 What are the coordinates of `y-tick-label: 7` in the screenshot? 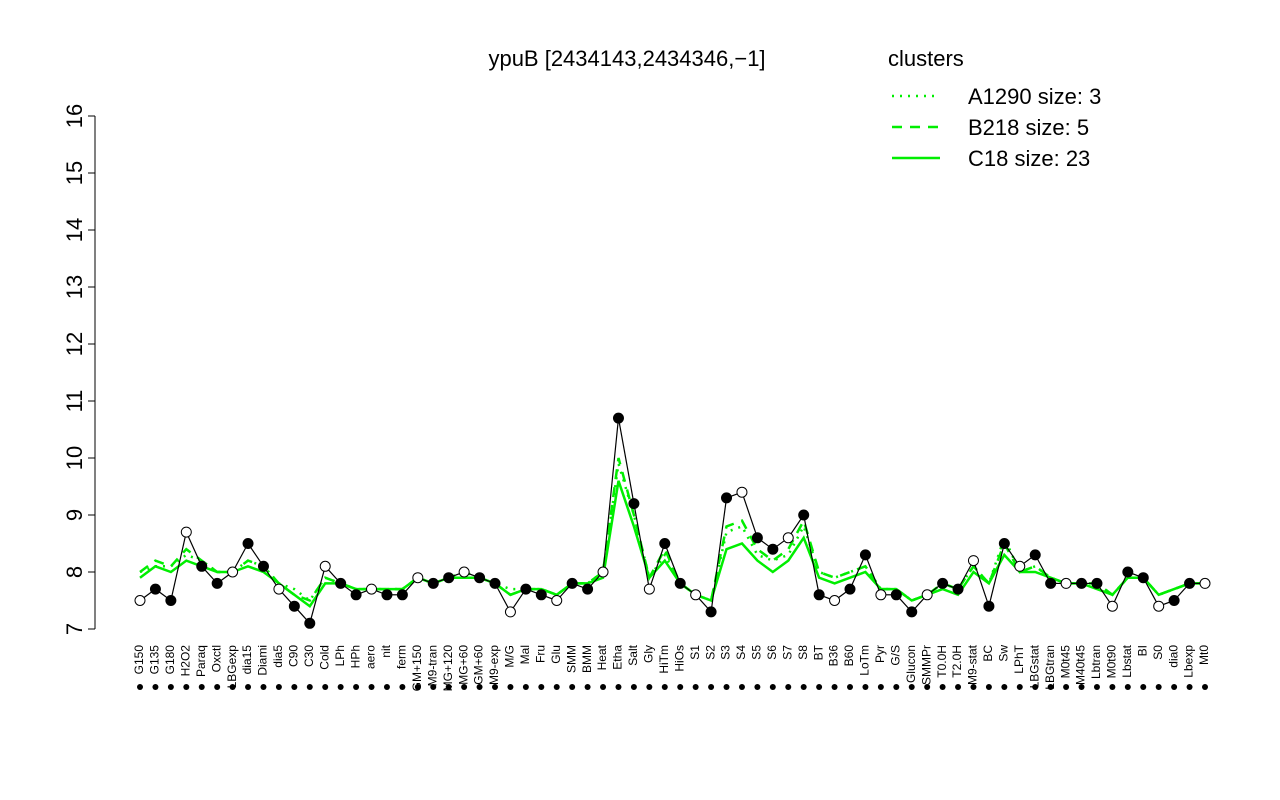 It's located at (74, 629).